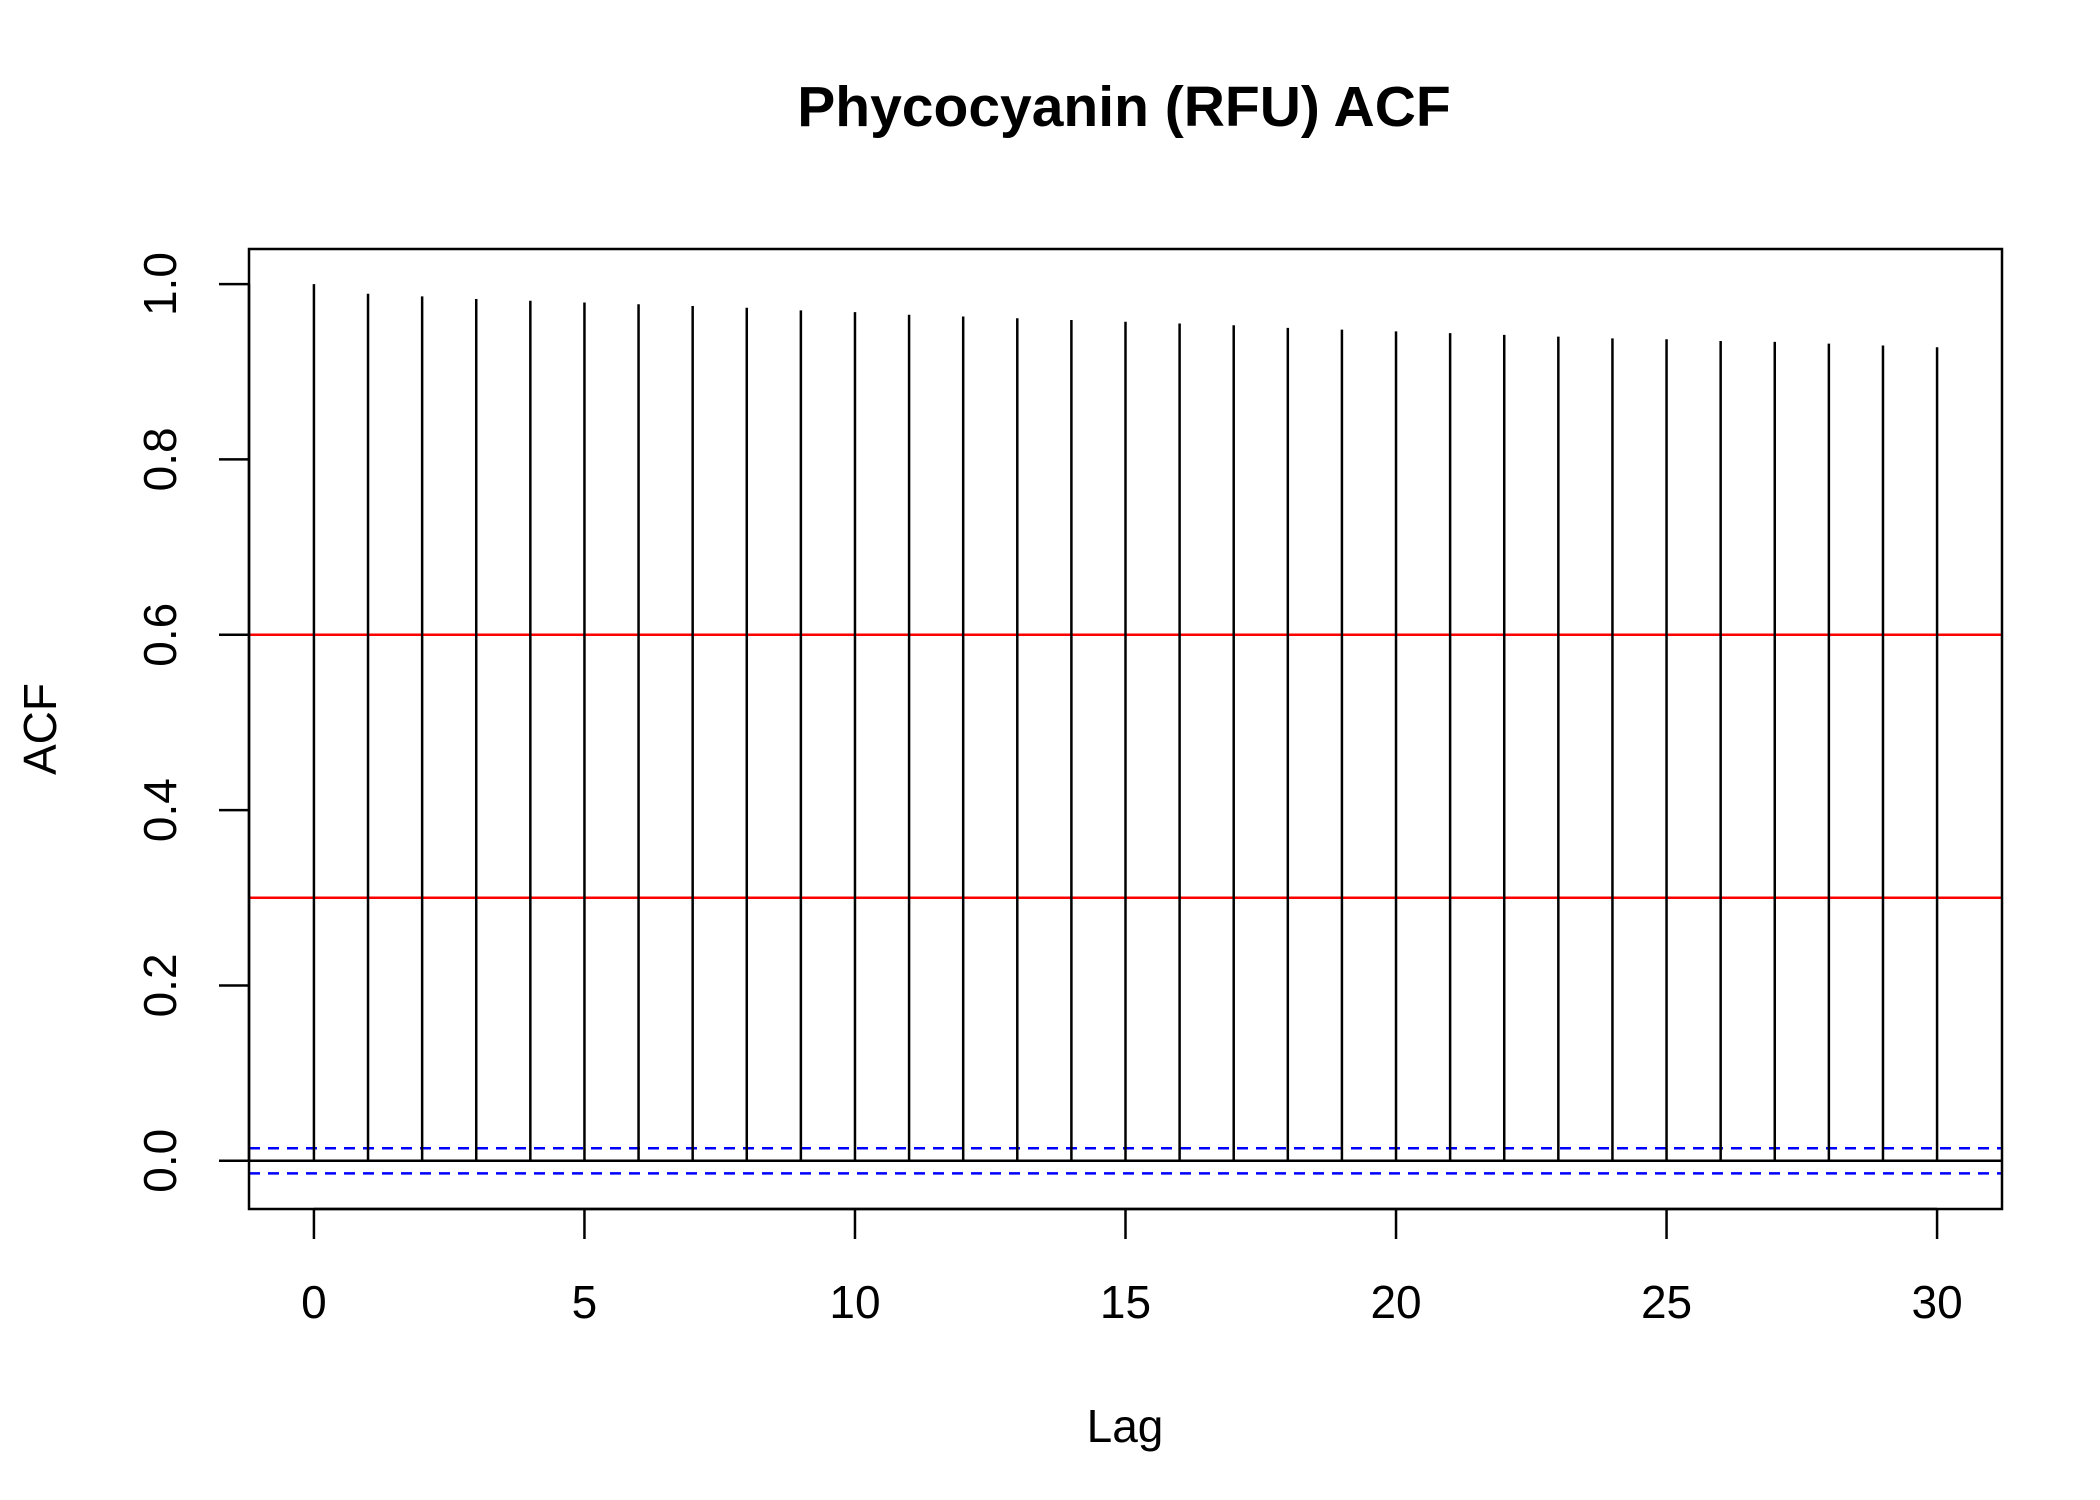 The width and height of the screenshot is (2100, 1500). What do you see at coordinates (160, 284) in the screenshot?
I see `y-tick-label-5: 1.0` at bounding box center [160, 284].